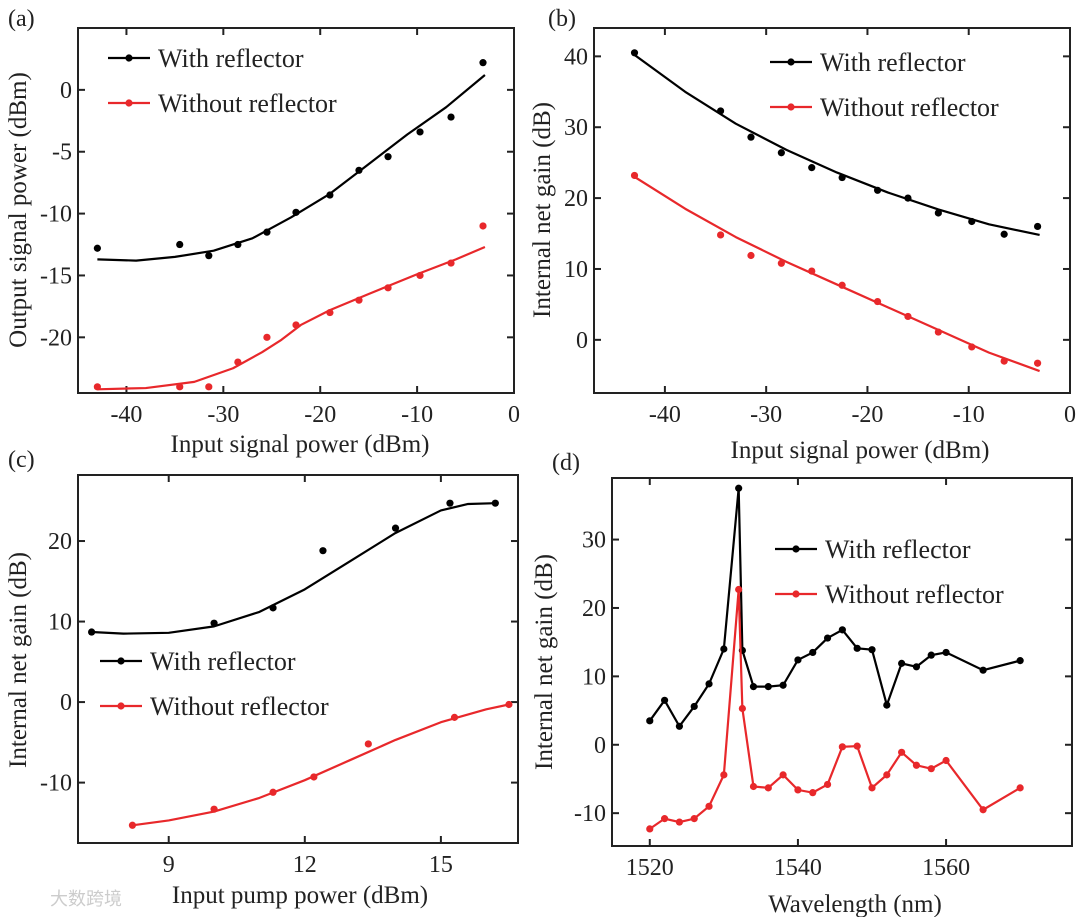  Describe the element at coordinates (798, 868) in the screenshot. I see `x-tick-label: 1540` at that location.